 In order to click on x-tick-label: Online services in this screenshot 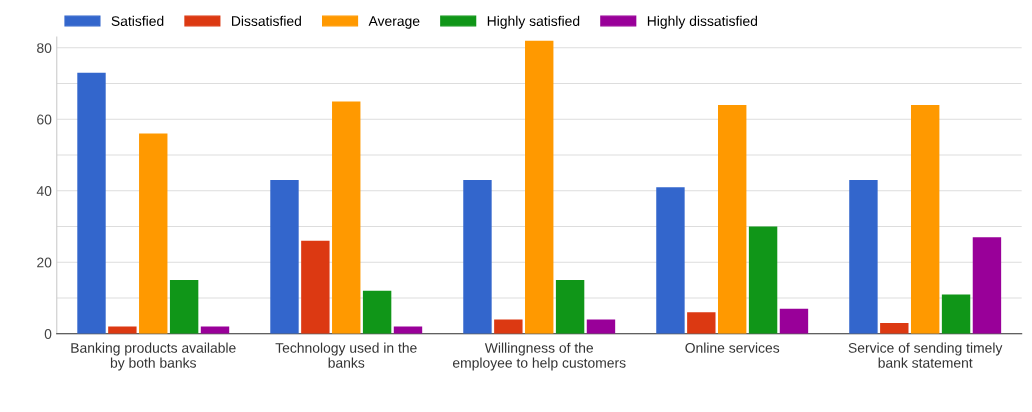, I will do `click(732, 347)`.